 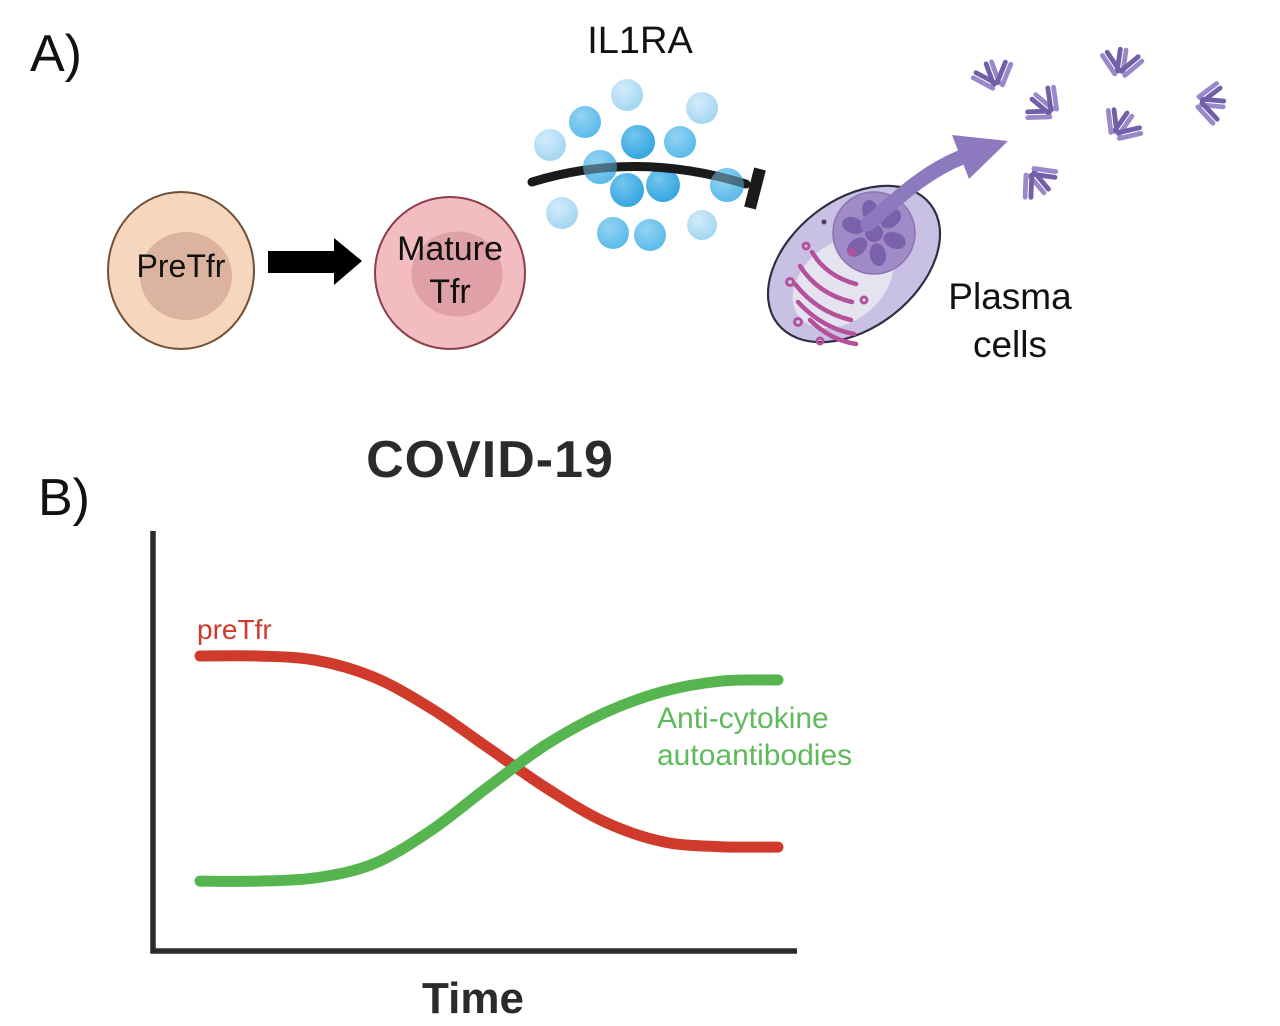 What do you see at coordinates (56, 54) in the screenshot?
I see `panel-a-label: A)` at bounding box center [56, 54].